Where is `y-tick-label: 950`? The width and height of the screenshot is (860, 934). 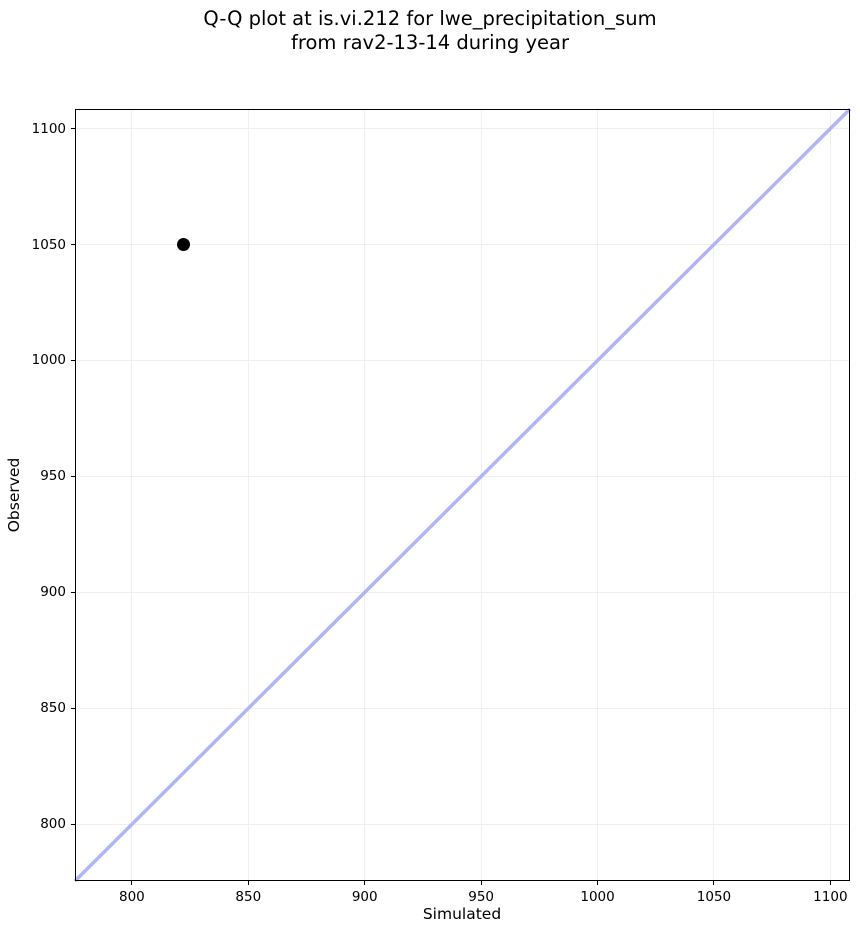 y-tick-label: 950 is located at coordinates (53, 476).